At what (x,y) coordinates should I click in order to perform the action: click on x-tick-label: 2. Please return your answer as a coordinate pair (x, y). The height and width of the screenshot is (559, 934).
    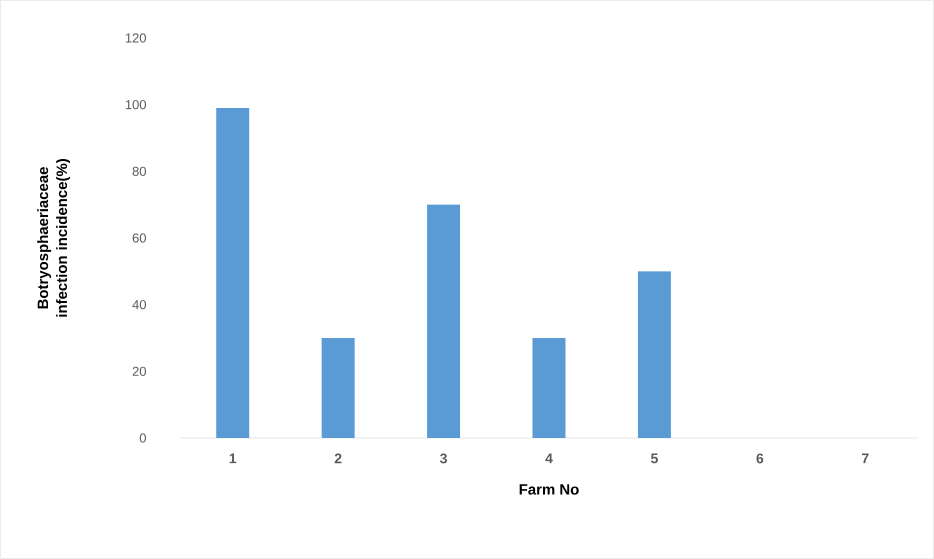
    Looking at the image, I should click on (338, 459).